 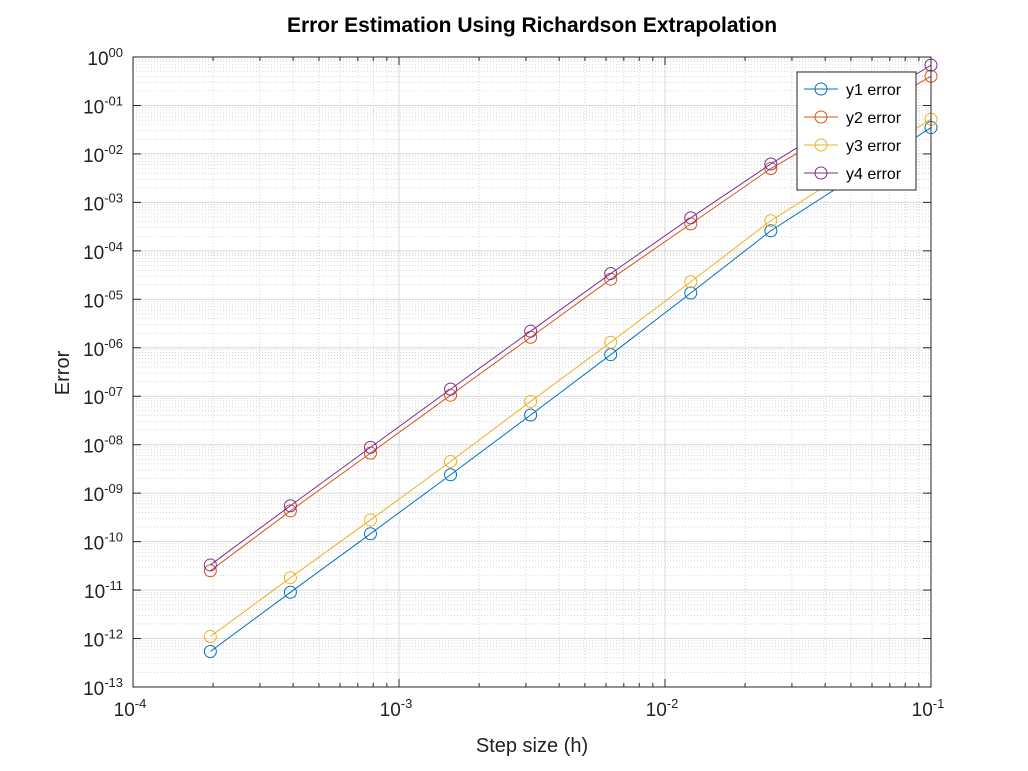 What do you see at coordinates (103, 154) in the screenshot?
I see `y-tick-label: 10-02` at bounding box center [103, 154].